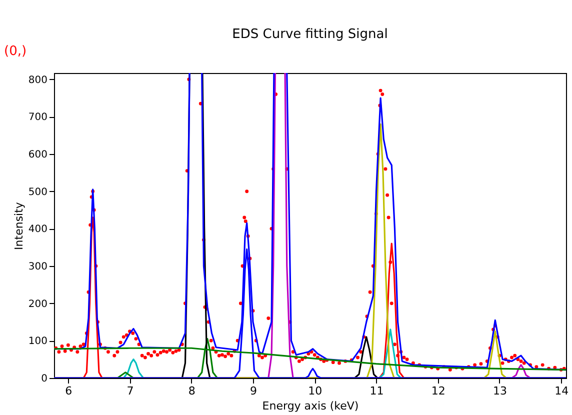  What do you see at coordinates (499, 391) in the screenshot?
I see `x-tick-label: 13` at bounding box center [499, 391].